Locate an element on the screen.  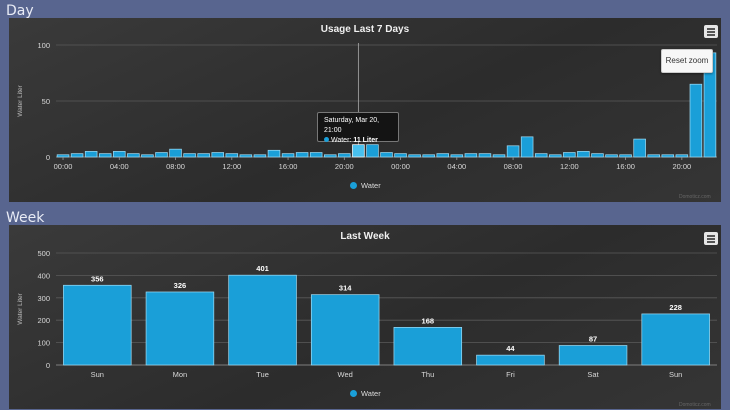
tooltip-series-dot is located at coordinates (326, 139).